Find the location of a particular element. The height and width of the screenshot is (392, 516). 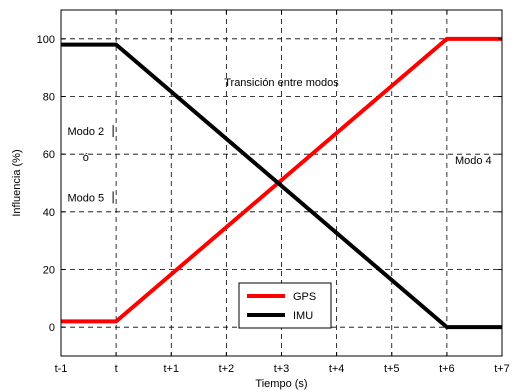

x-tick-label: t+3 is located at coordinates (282, 369).